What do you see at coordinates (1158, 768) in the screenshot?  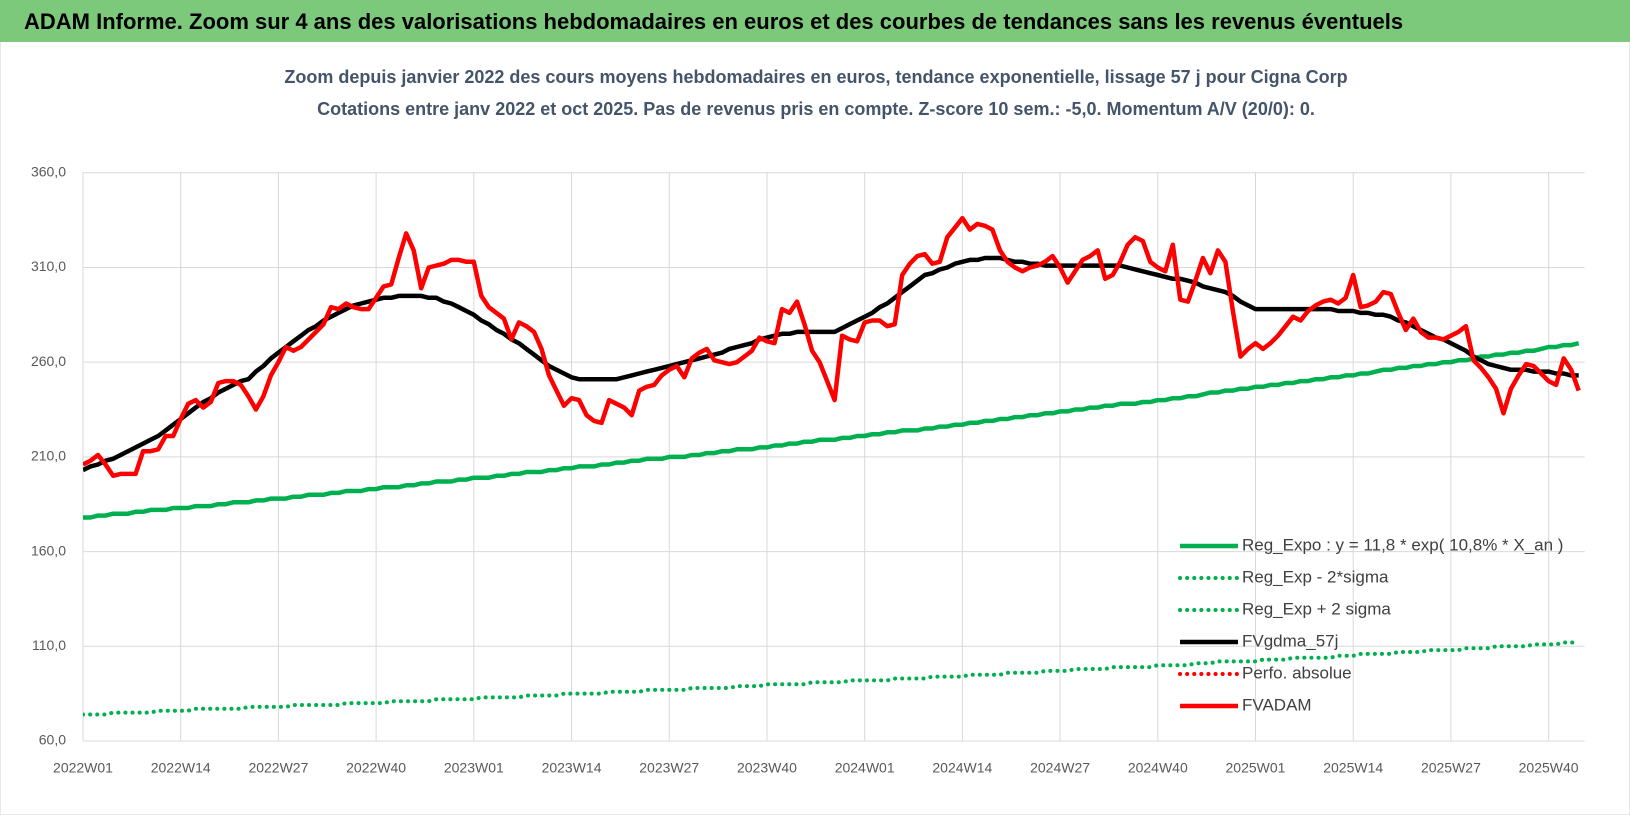 I see `x-tick-label: 2024W40` at bounding box center [1158, 768].